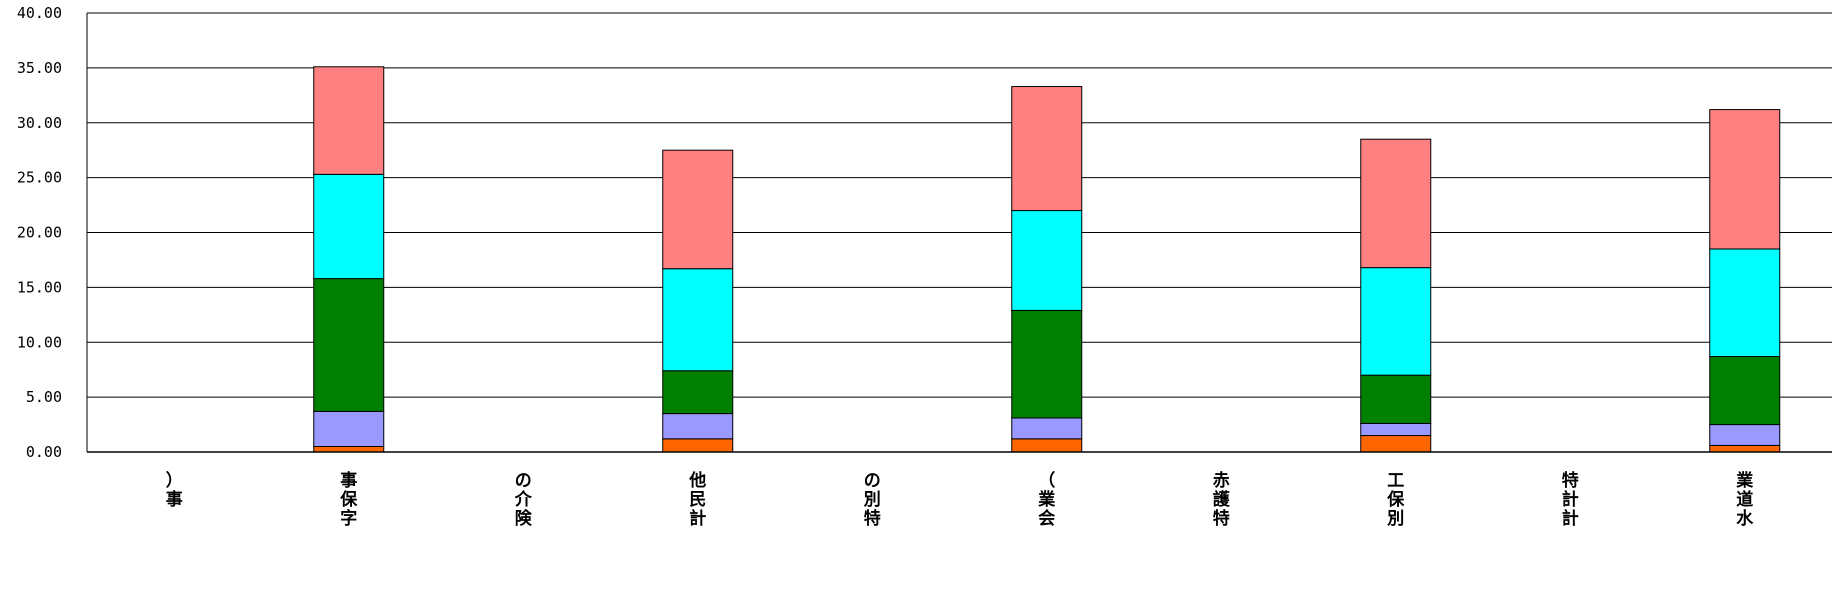 The image size is (1848, 605). I want to click on x-tick-label: の介険, so click(523, 500).